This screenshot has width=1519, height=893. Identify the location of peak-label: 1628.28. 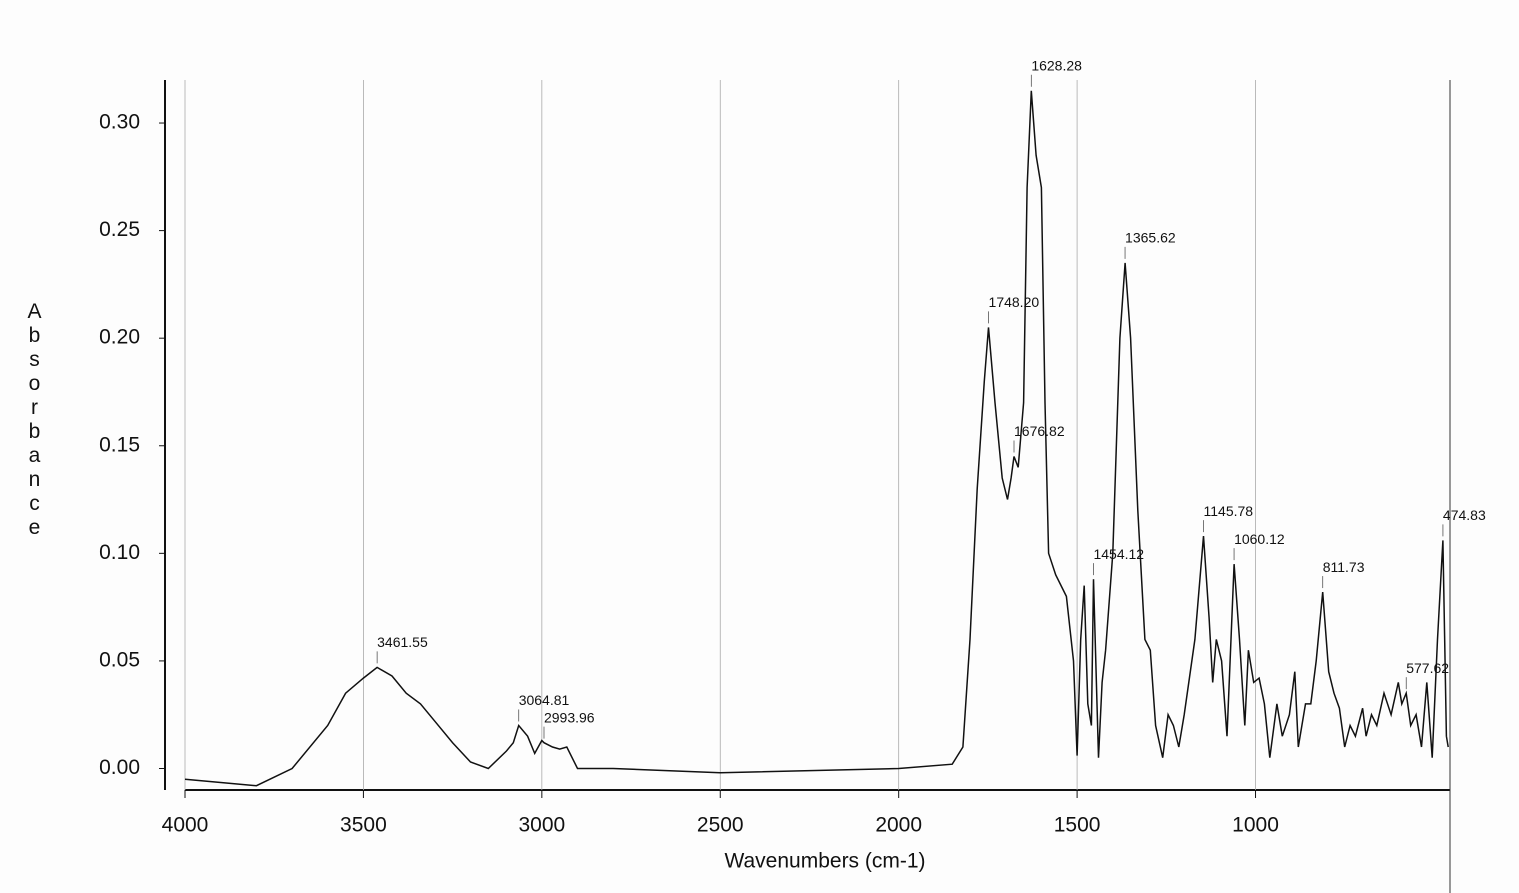
(1056, 65).